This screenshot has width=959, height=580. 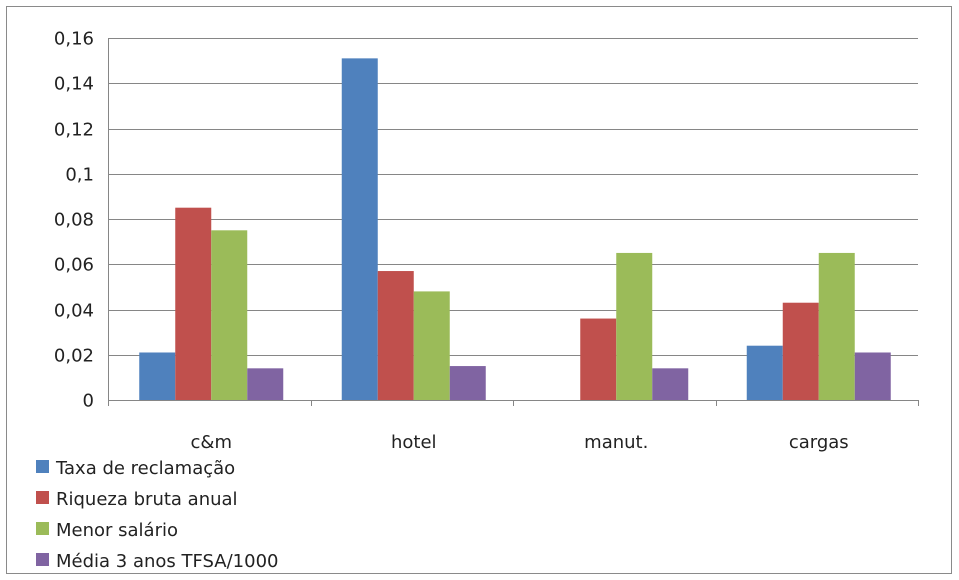 What do you see at coordinates (616, 442) in the screenshot?
I see `x-category-label: manut.` at bounding box center [616, 442].